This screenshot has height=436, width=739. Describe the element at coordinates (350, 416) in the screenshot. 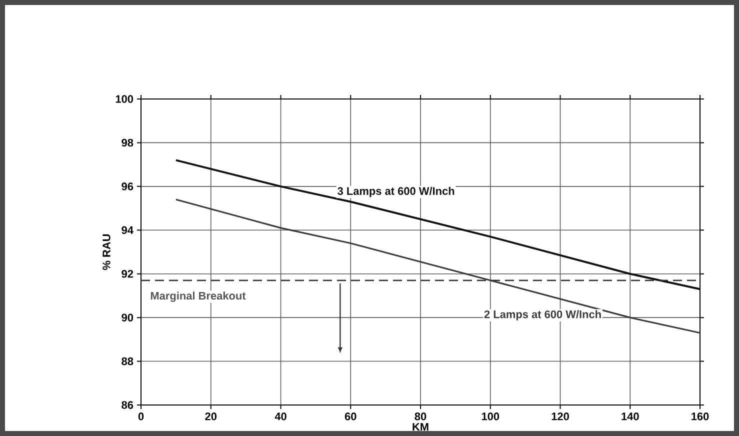

I see `x-tick-label: 60` at that location.